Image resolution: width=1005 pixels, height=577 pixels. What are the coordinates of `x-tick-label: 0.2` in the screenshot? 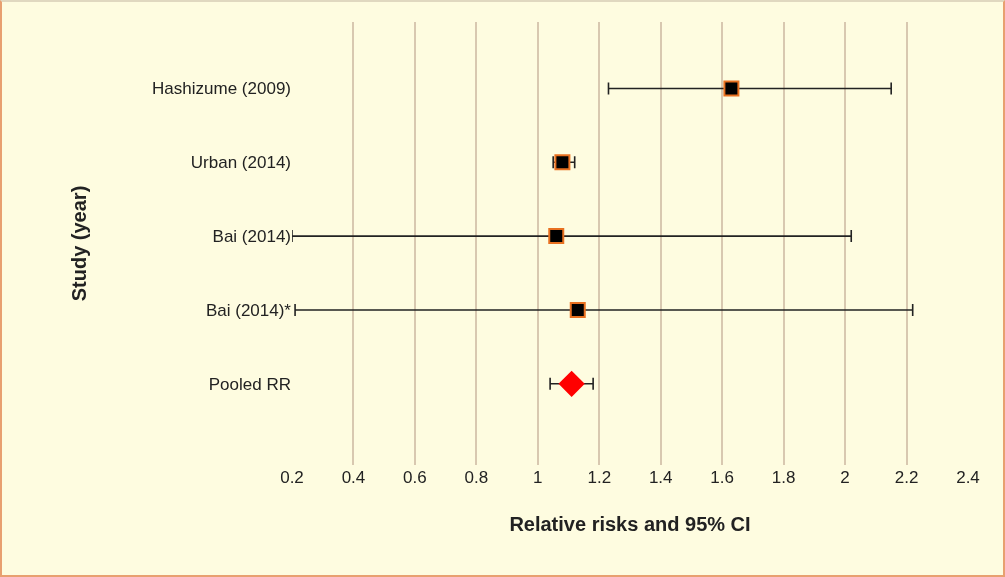 It's located at (292, 477).